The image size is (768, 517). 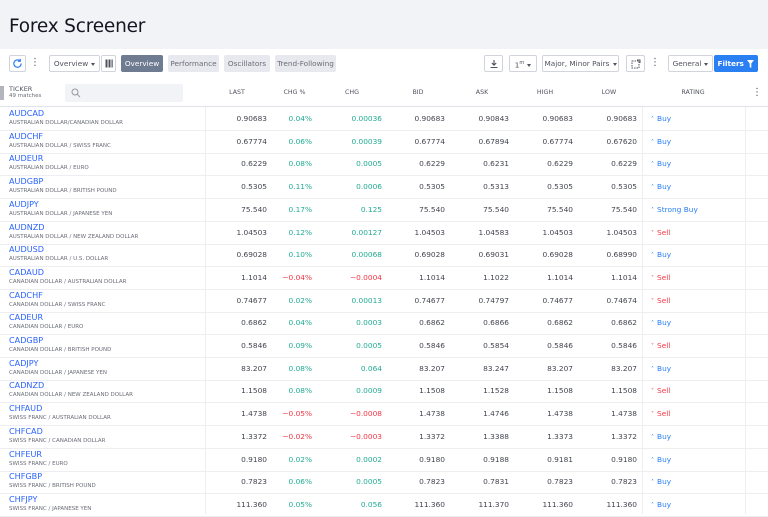 I want to click on ticker-symbol-link: CADNZD, so click(x=27, y=385).